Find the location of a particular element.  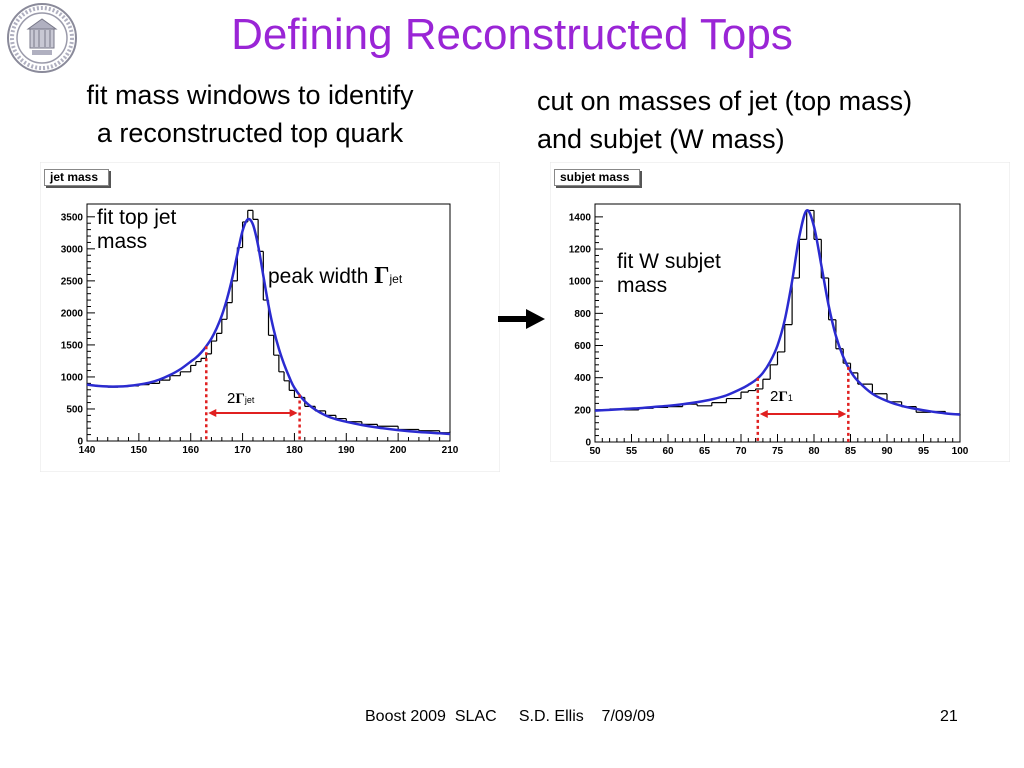

subjet-fit-curve is located at coordinates (777, 312).